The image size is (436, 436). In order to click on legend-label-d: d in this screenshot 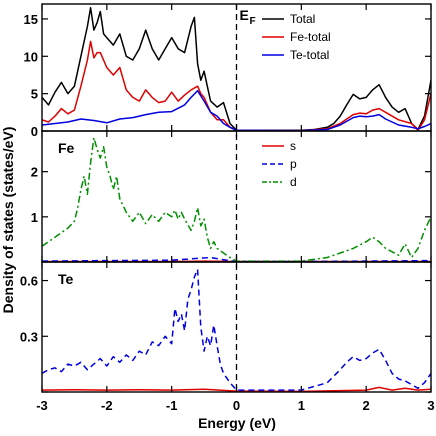, I will do `click(293, 182)`.